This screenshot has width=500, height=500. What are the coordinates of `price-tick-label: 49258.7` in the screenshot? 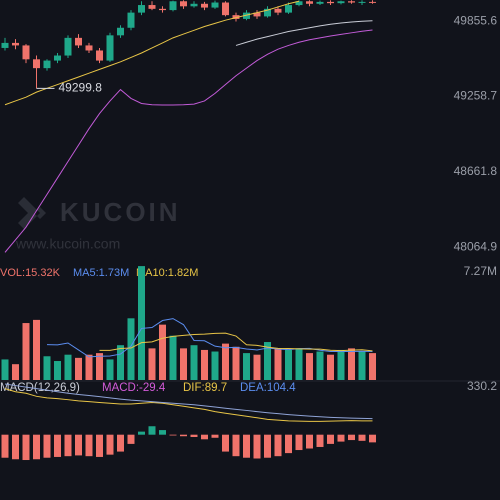 It's located at (476, 96).